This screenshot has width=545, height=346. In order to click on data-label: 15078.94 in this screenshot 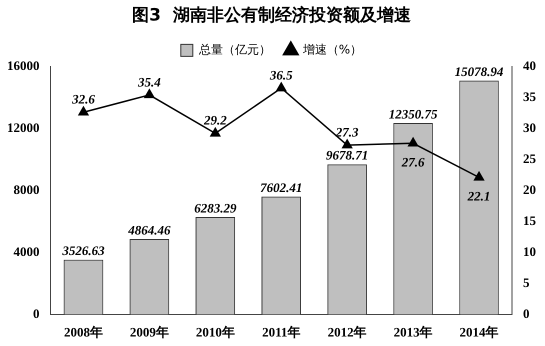, I will do `click(479, 72)`.